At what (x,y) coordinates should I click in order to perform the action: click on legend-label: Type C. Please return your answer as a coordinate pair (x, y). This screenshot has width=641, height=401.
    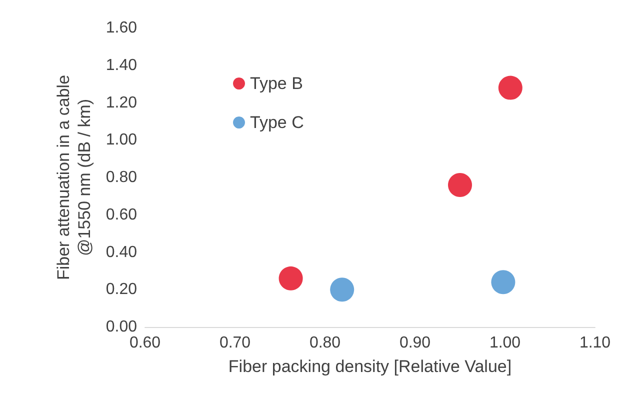
    Looking at the image, I should click on (277, 122).